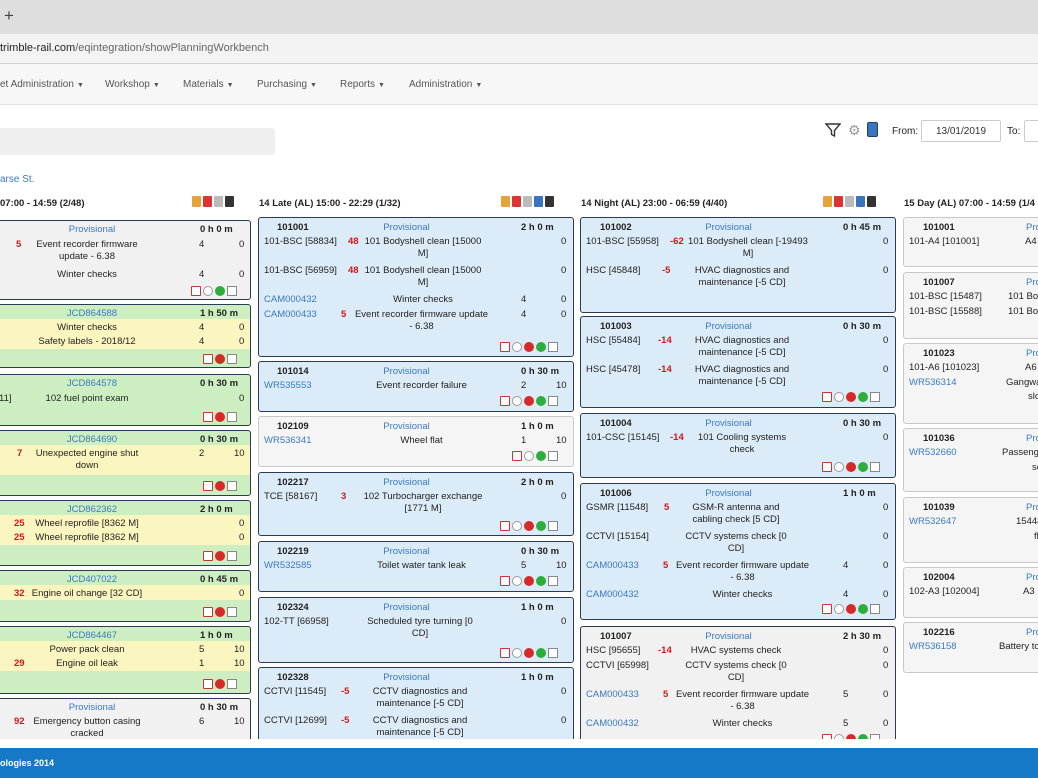  What do you see at coordinates (933, 646) in the screenshot?
I see `task-code: WR536158` at bounding box center [933, 646].